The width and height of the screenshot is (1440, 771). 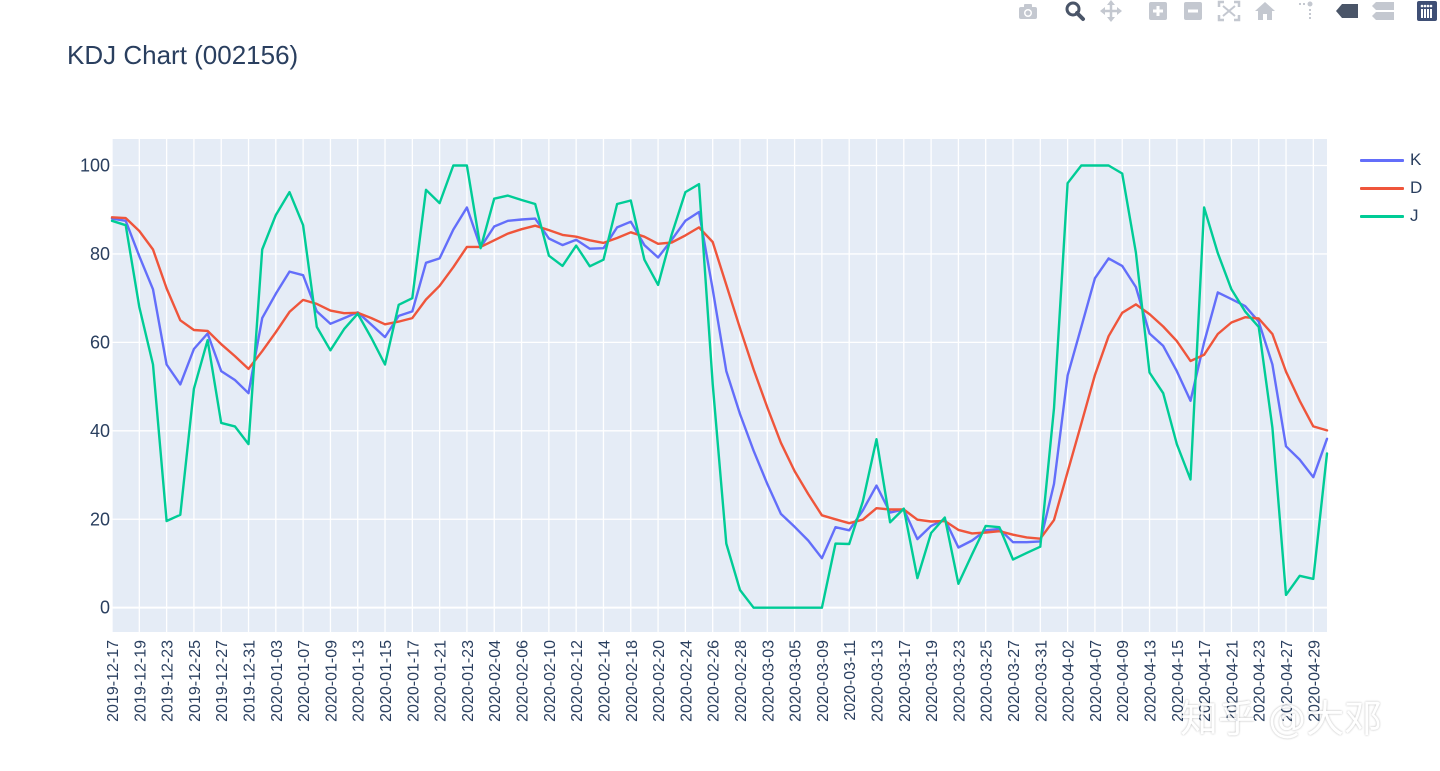 I want to click on x-tick-label: 2020-03-09, so click(x=823, y=681).